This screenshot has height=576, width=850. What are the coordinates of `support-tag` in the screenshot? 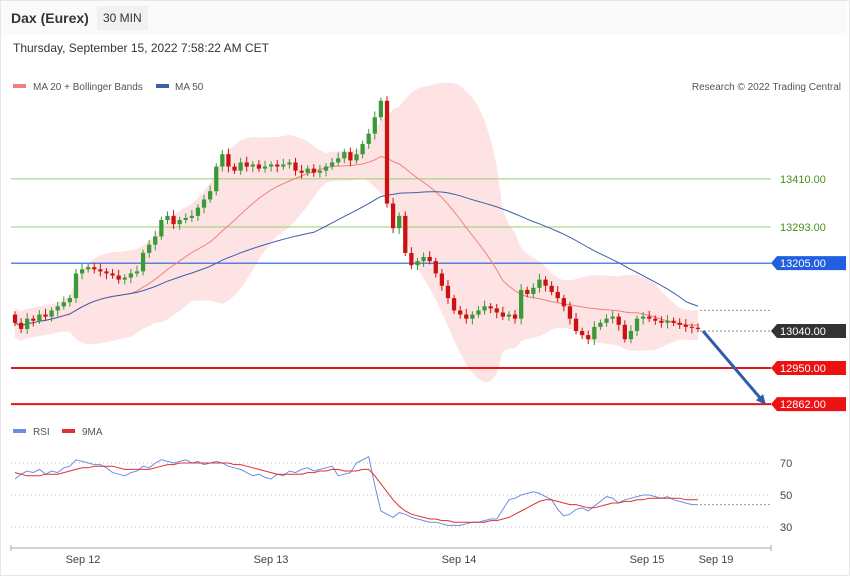 It's located at (808, 404).